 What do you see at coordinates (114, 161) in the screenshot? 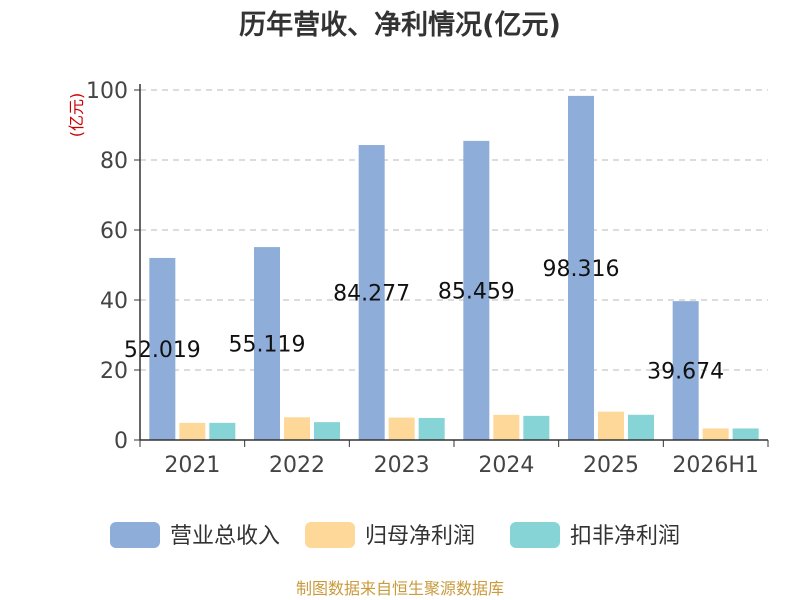
I see `y-tick-label: 80` at bounding box center [114, 161].